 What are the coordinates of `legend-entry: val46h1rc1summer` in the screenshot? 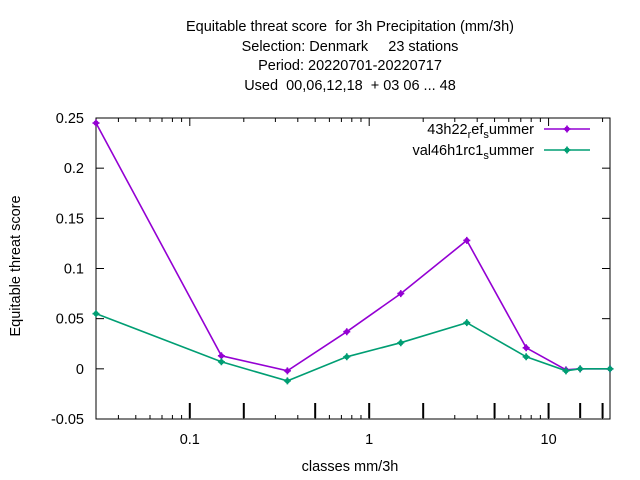 It's located at (501, 152).